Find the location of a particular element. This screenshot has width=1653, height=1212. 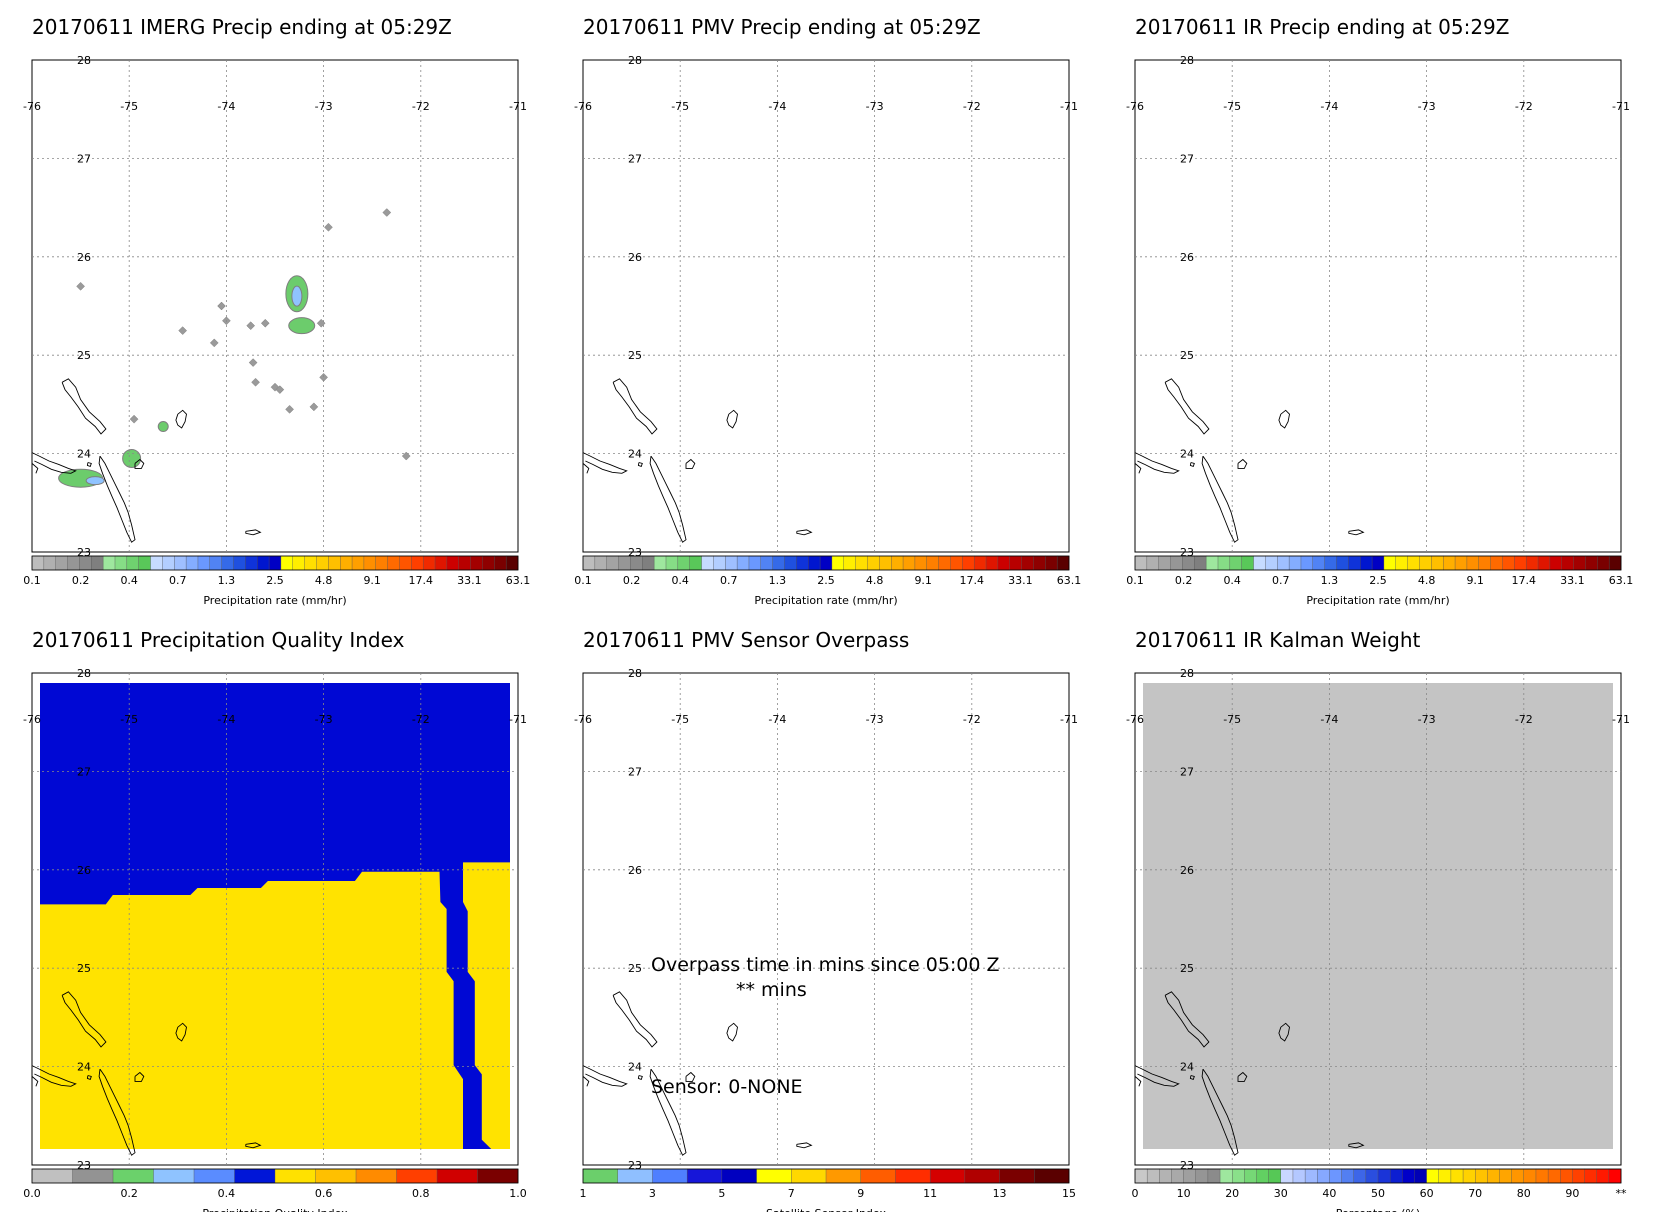

colorbar-label: Precipitation Quality Index is located at coordinates (275, 1209).